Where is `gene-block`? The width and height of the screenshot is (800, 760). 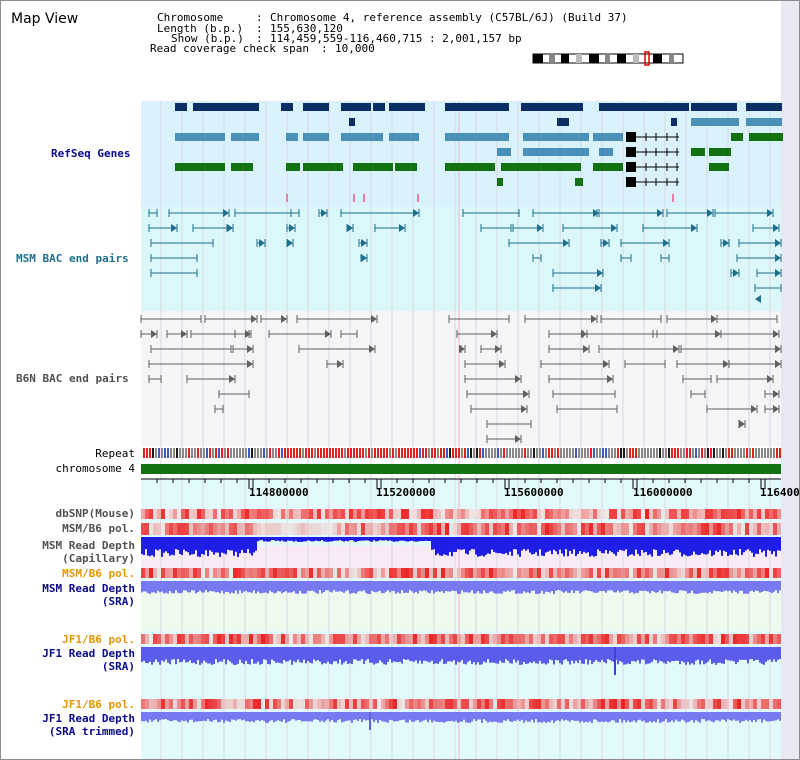
gene-block is located at coordinates (552, 107).